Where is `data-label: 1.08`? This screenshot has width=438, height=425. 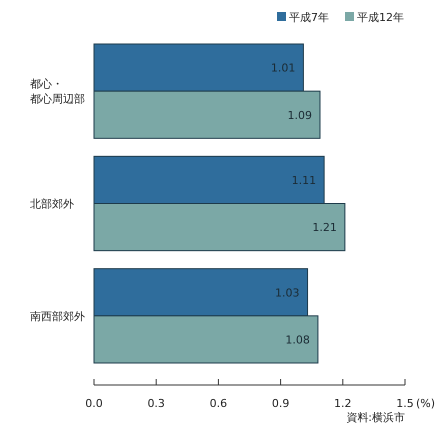 data-label: 1.08 is located at coordinates (297, 339).